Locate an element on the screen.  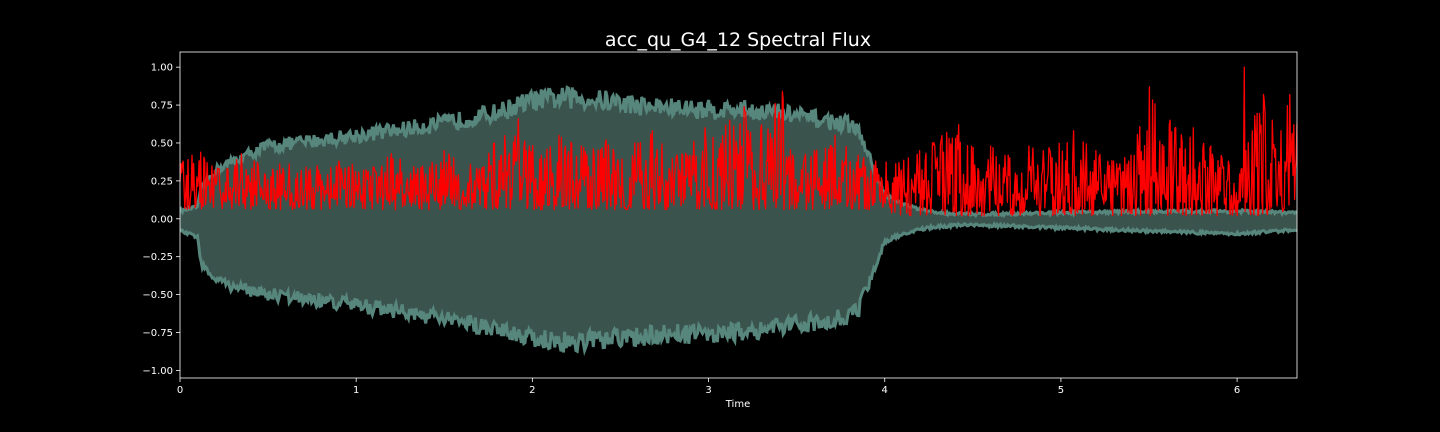
y-tick-label: −1.00 is located at coordinates (157, 371).